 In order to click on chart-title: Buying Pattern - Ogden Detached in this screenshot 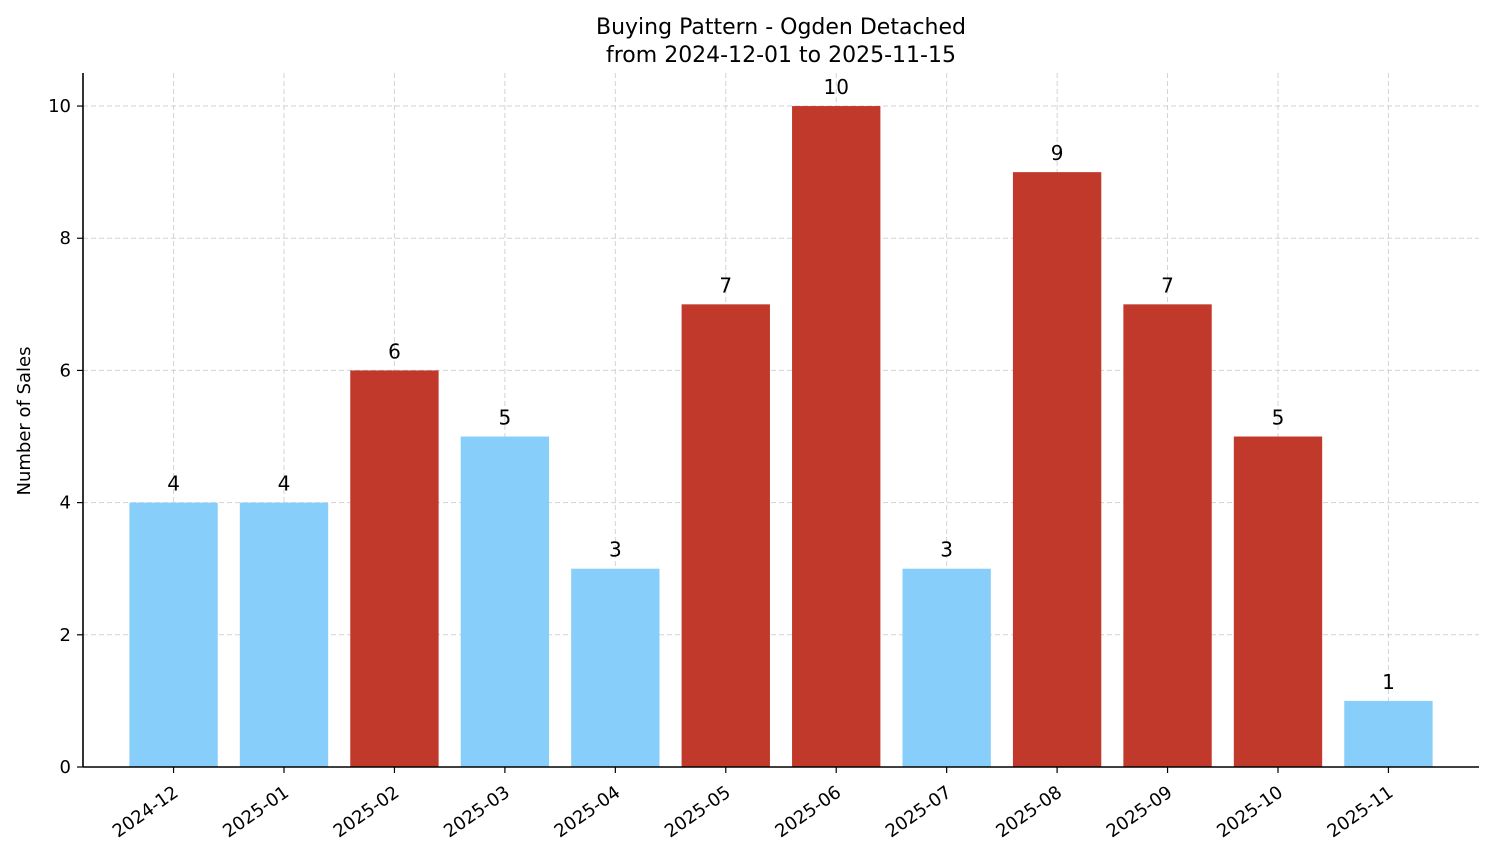, I will do `click(781, 27)`.